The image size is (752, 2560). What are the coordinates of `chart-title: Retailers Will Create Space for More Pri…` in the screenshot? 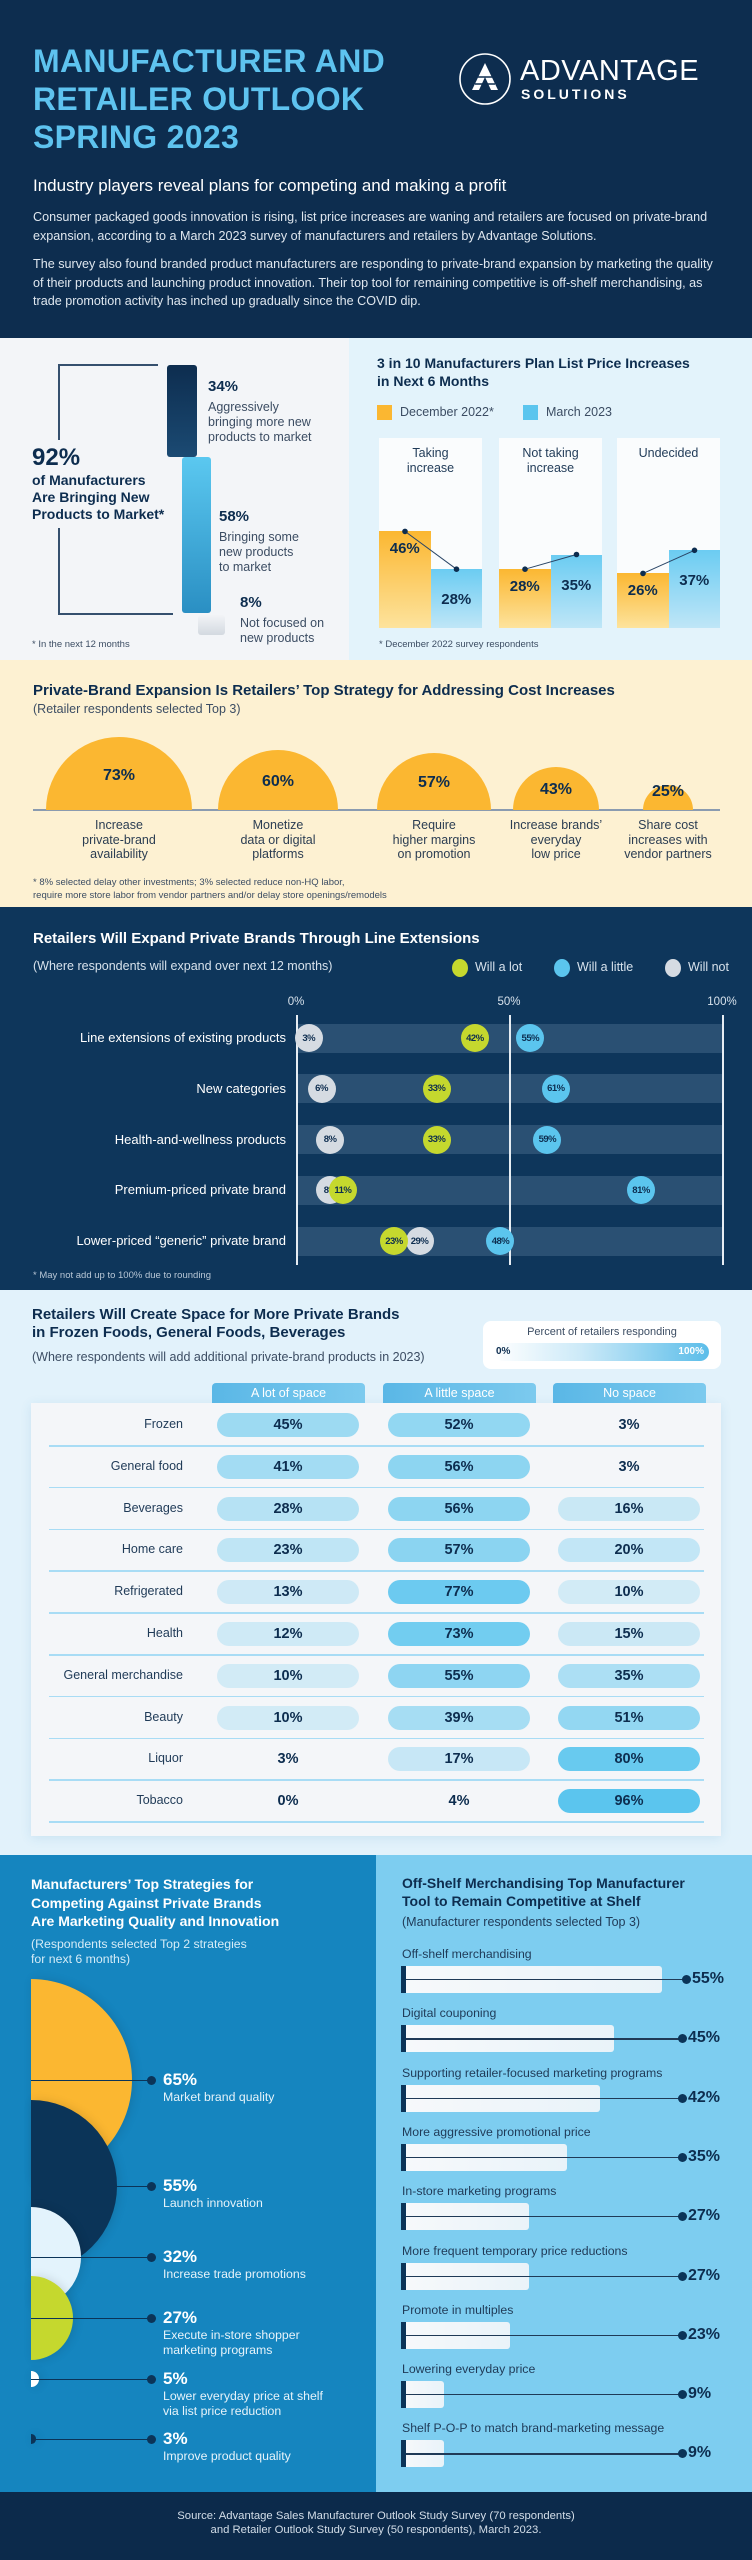 It's located at (216, 1323).